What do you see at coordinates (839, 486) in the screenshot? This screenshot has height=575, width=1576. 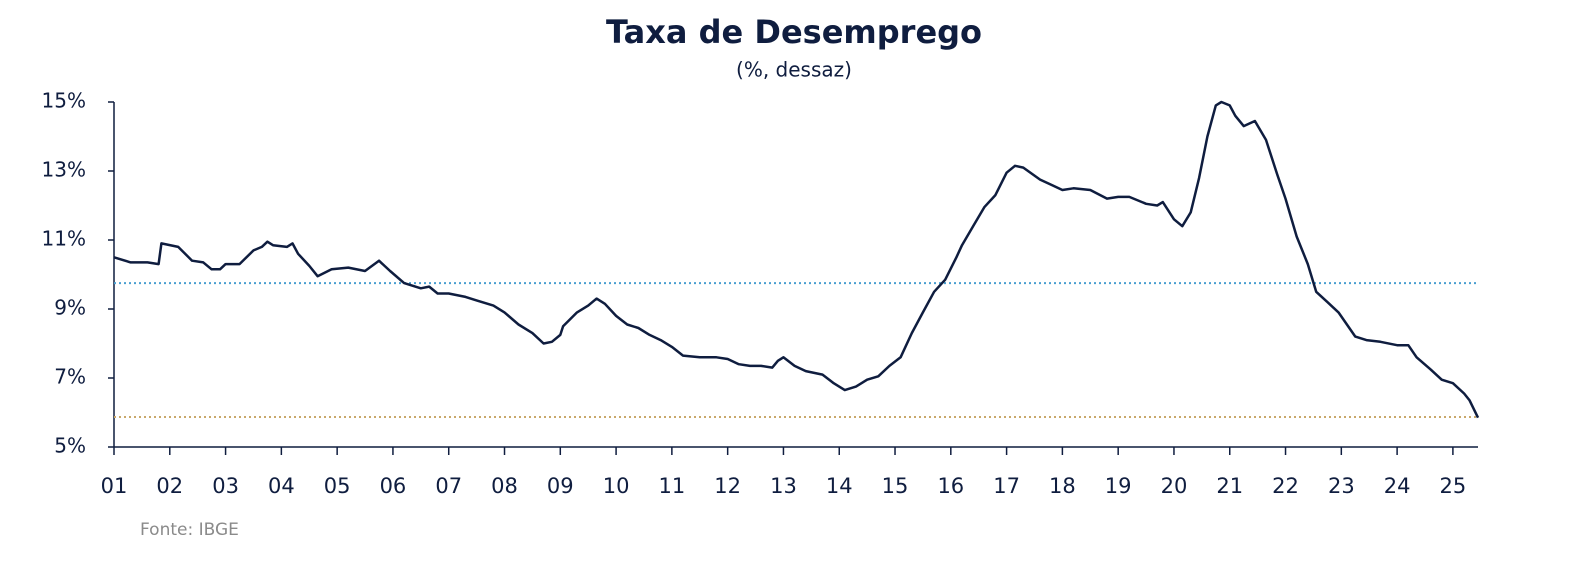 I see `x-tick-label: 14` at bounding box center [839, 486].